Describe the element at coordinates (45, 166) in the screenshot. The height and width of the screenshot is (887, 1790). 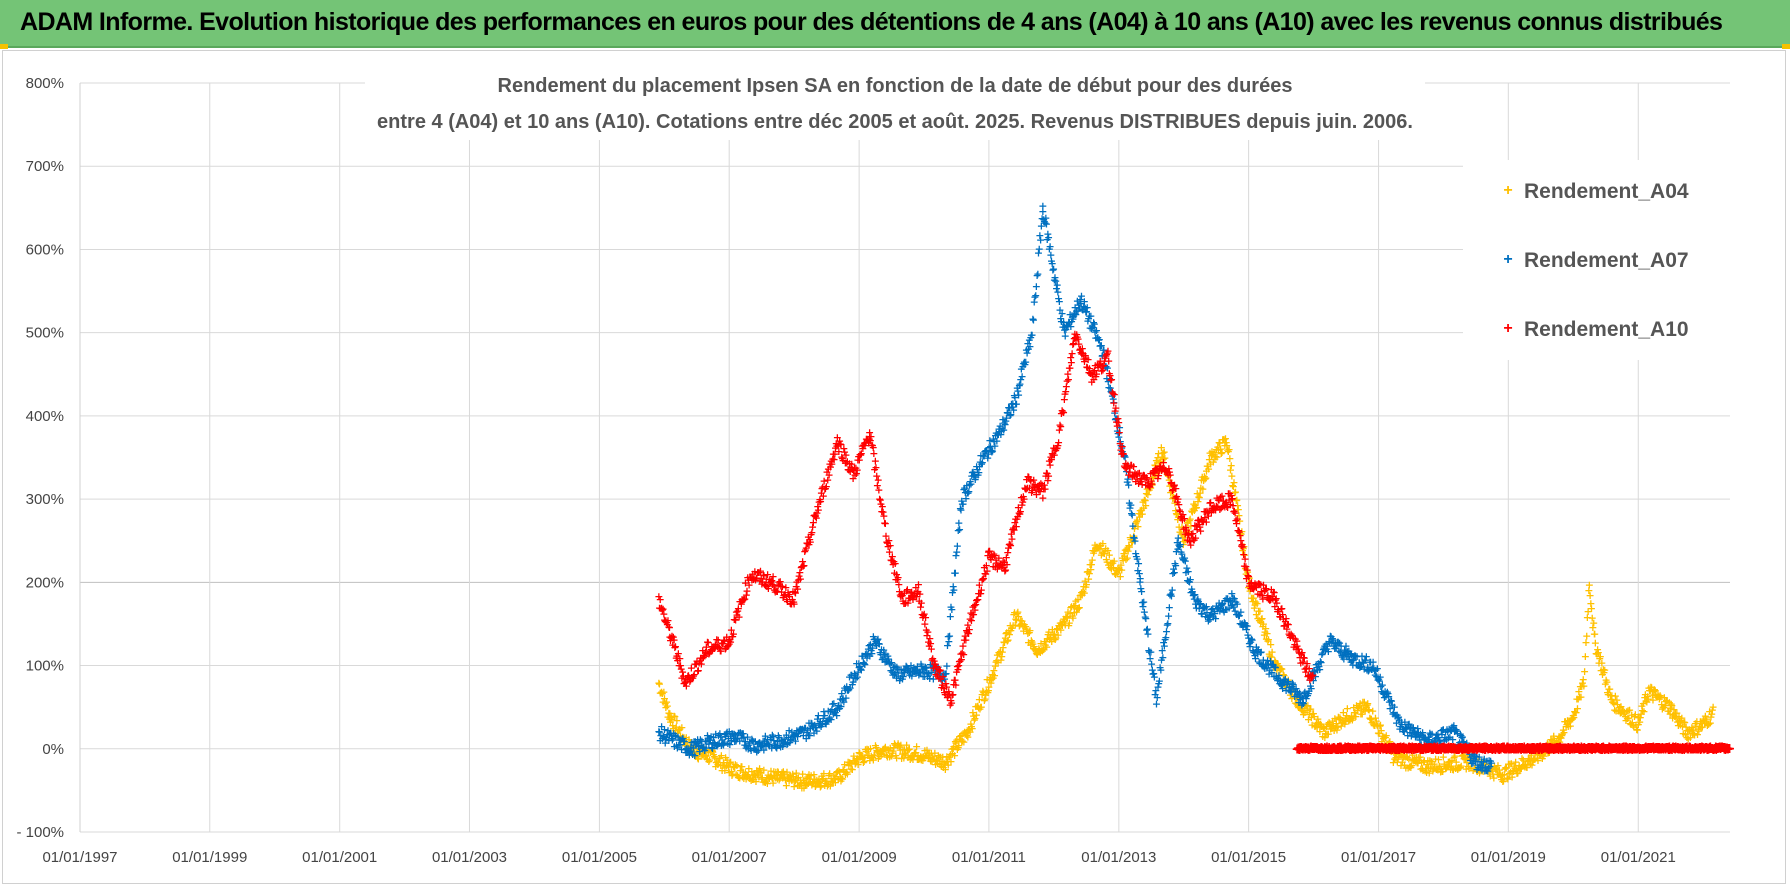
I see `y-tick-label: 700%` at that location.